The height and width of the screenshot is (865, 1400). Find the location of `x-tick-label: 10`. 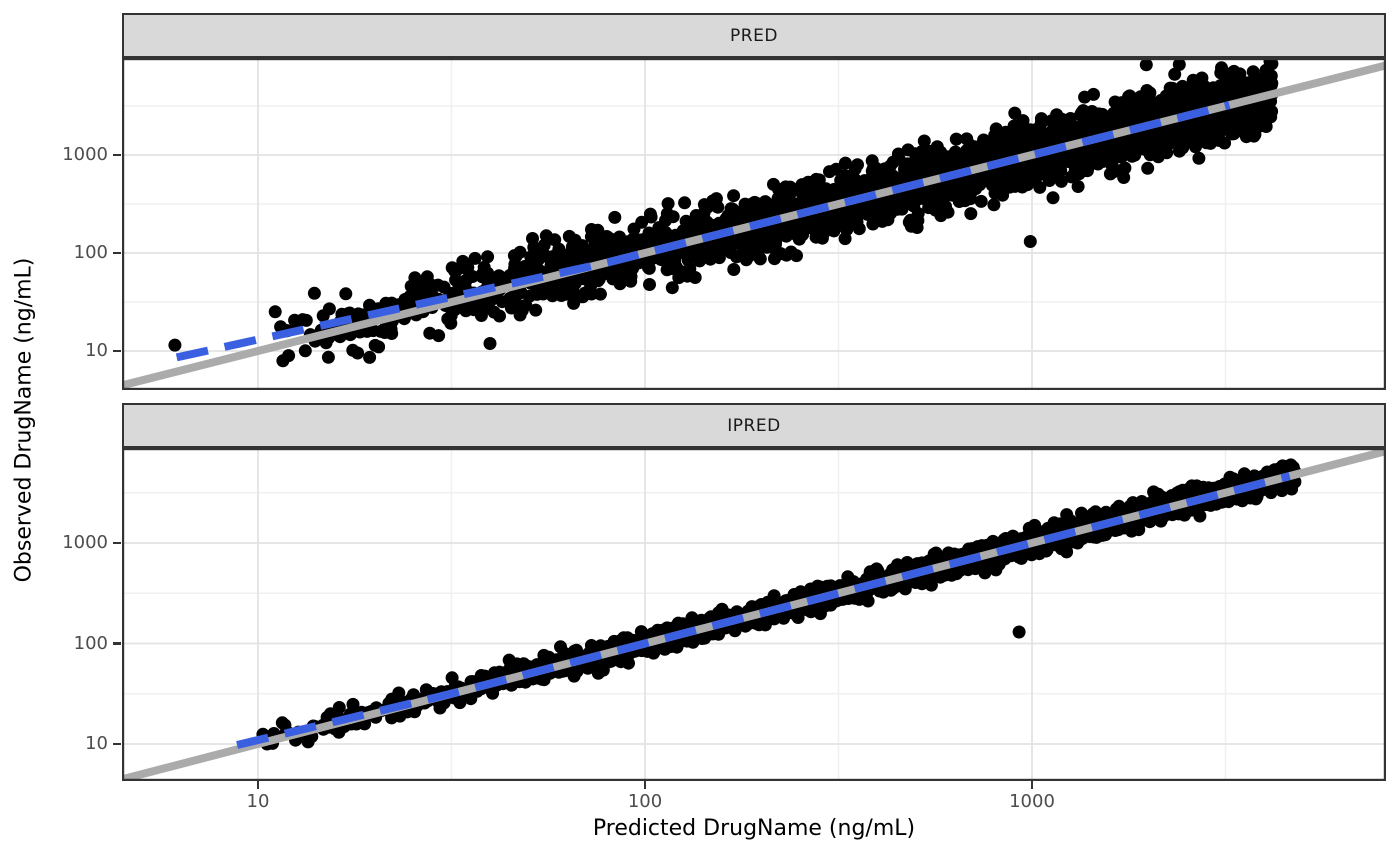

x-tick-label: 10 is located at coordinates (258, 801).